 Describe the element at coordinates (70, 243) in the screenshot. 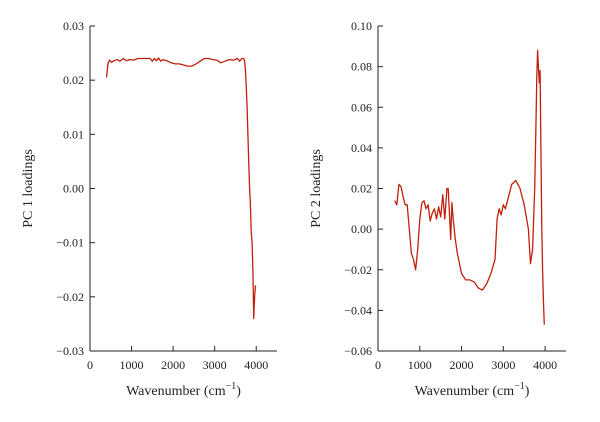

I see `y-tick-label: −0.01` at that location.